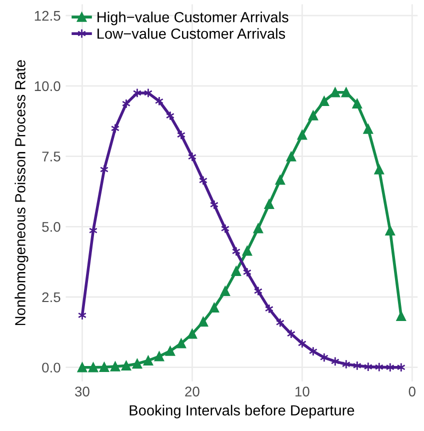 The width and height of the screenshot is (424, 431). What do you see at coordinates (192, 391) in the screenshot?
I see `x-tick-label: 20` at bounding box center [192, 391].